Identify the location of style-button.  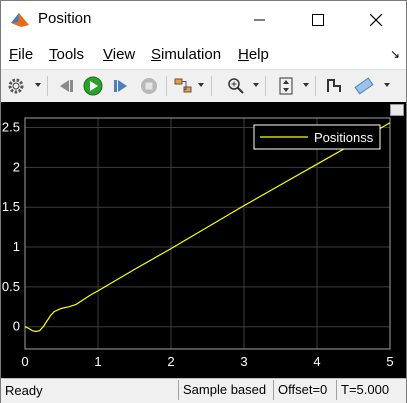
(334, 86).